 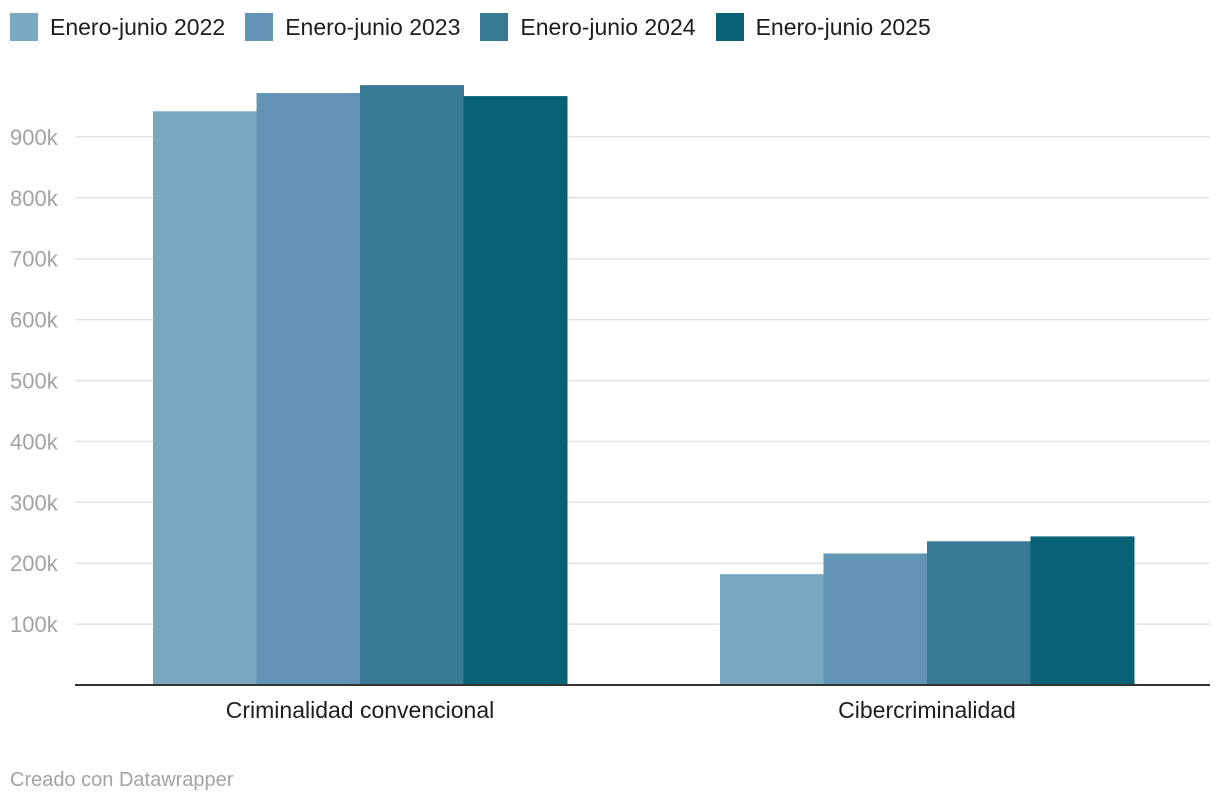 I want to click on footer-credit: Creado con Datawrapper, so click(x=122, y=780).